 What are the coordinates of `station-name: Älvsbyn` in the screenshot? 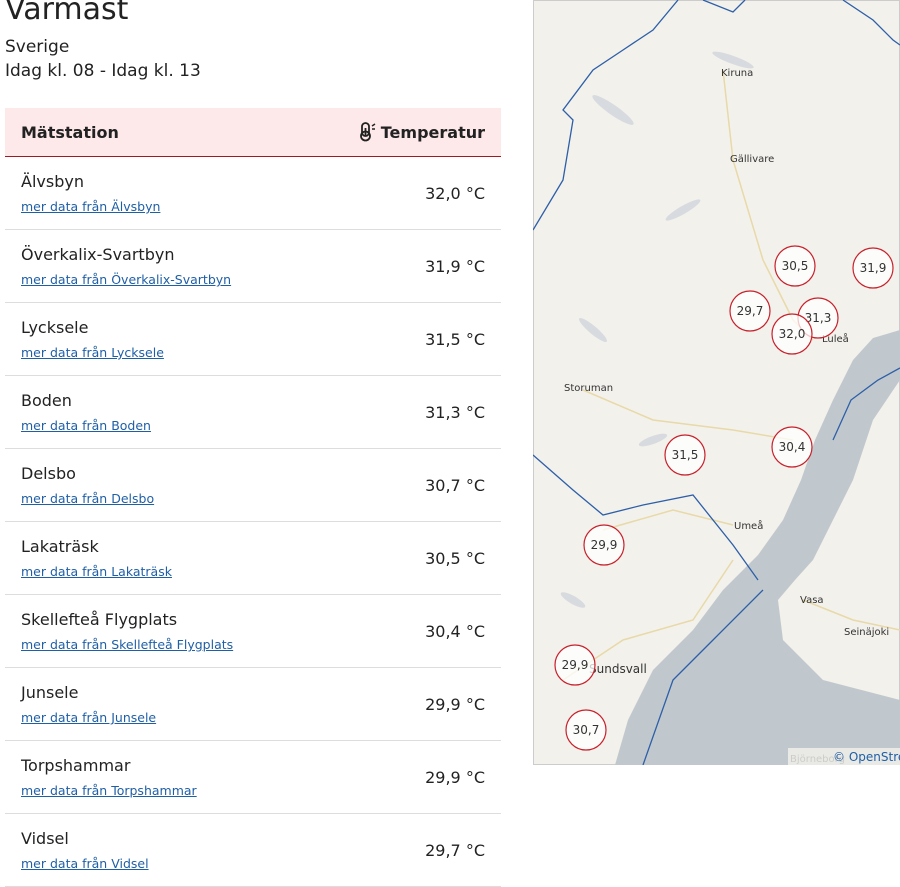 It's located at (52, 181).